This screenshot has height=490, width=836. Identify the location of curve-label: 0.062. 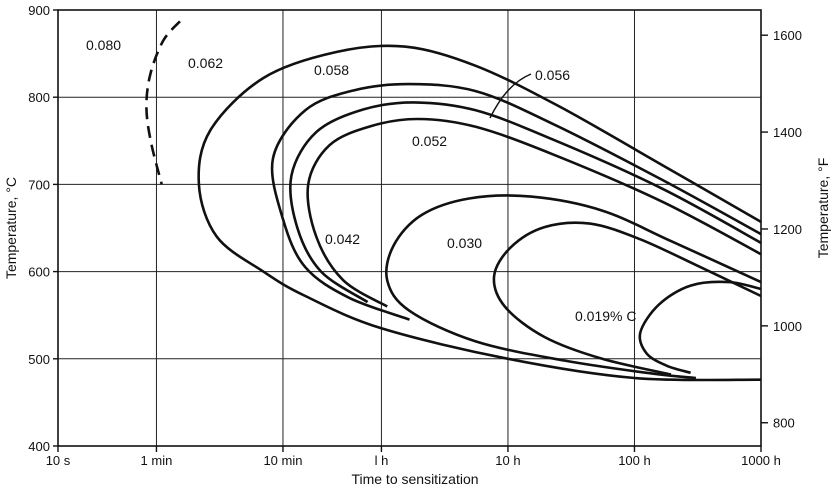
(205, 63).